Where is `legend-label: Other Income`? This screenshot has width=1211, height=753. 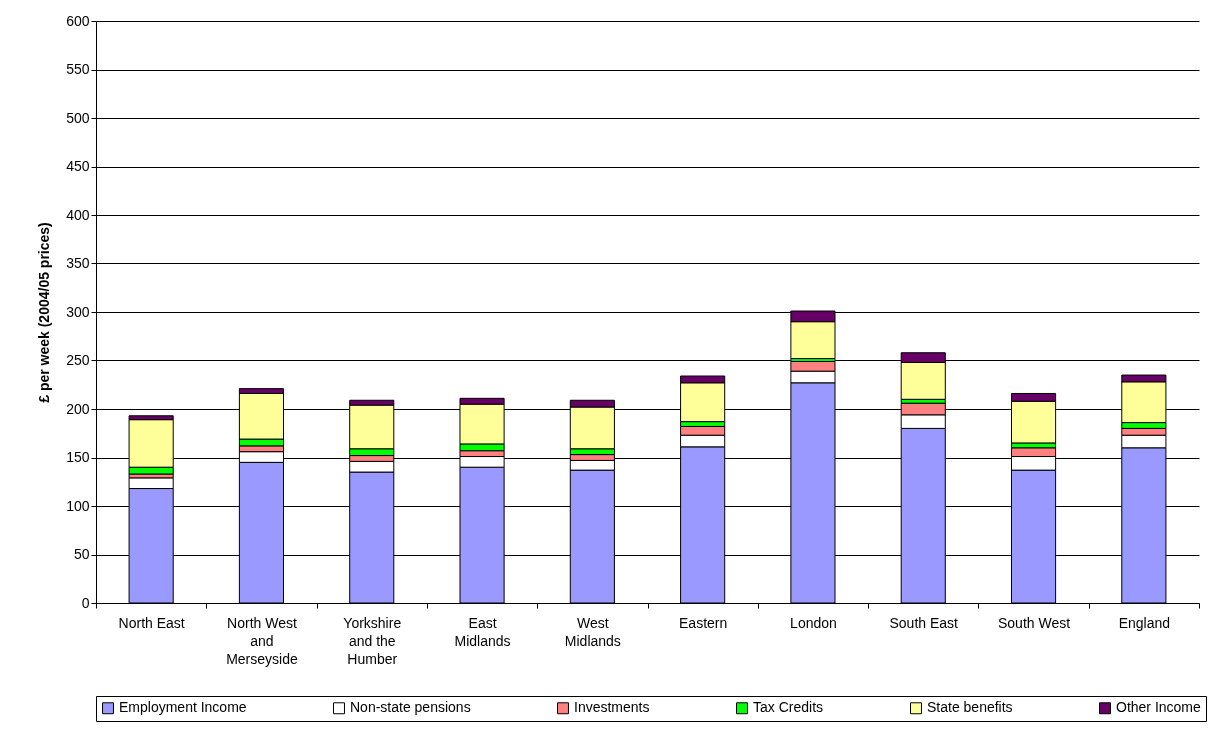
legend-label: Other Income is located at coordinates (1159, 707).